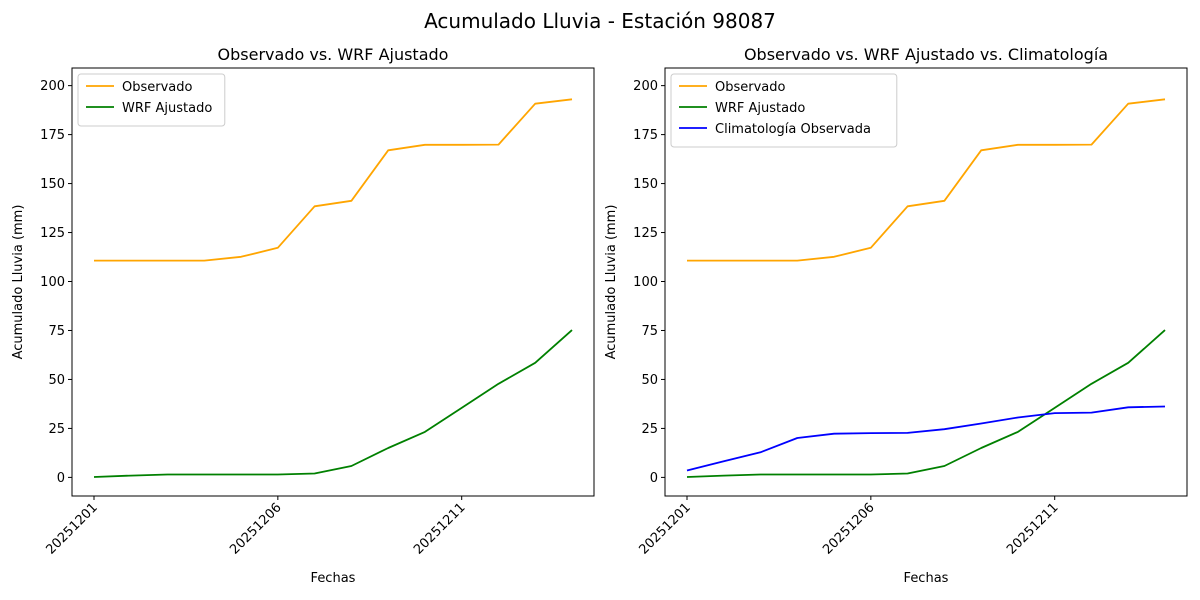 The image size is (1200, 600). I want to click on figure-title: Acumulado Lluvia - Estación 98087, so click(600, 21).